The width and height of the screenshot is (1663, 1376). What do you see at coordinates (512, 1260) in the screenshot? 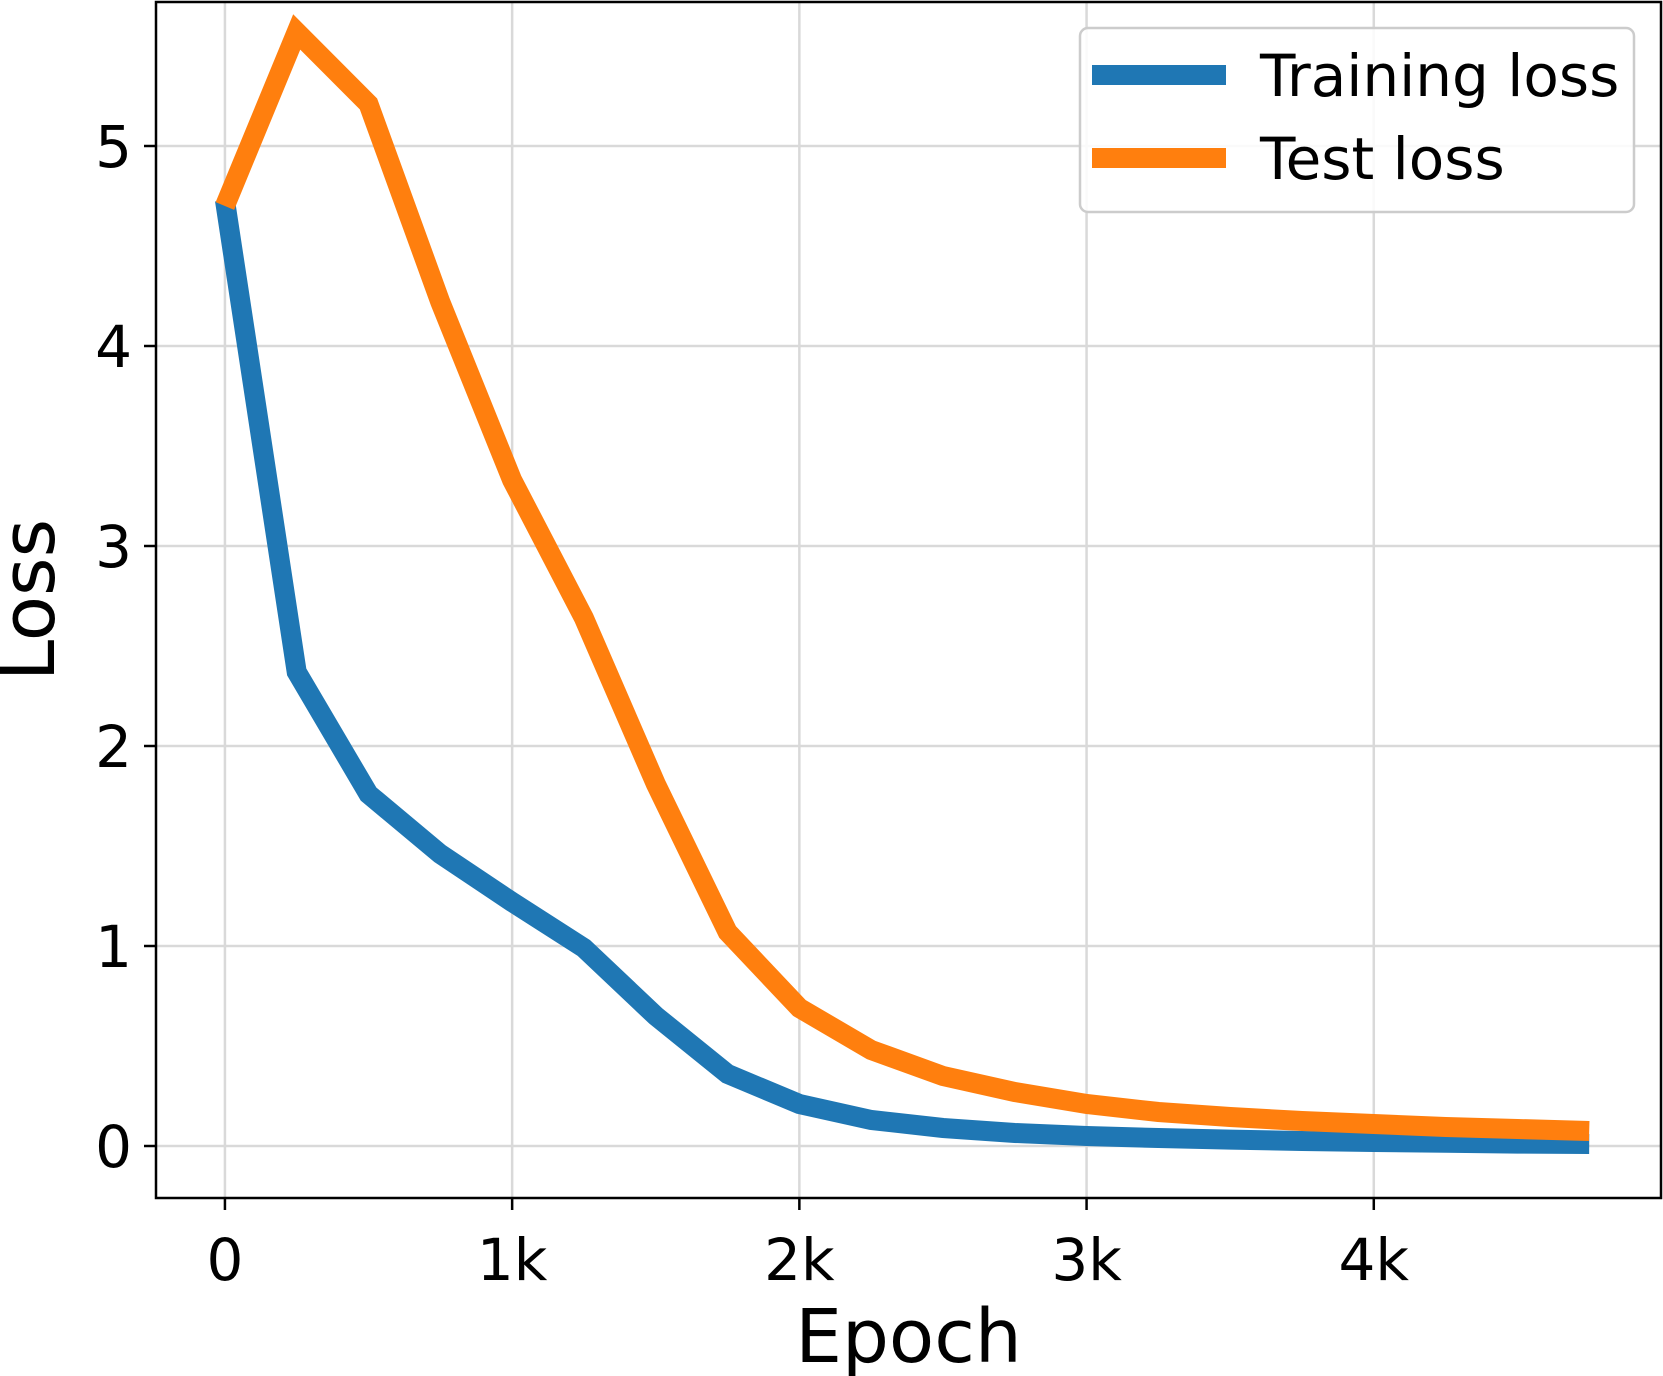
I see `x-tick-label: 1k` at bounding box center [512, 1260].